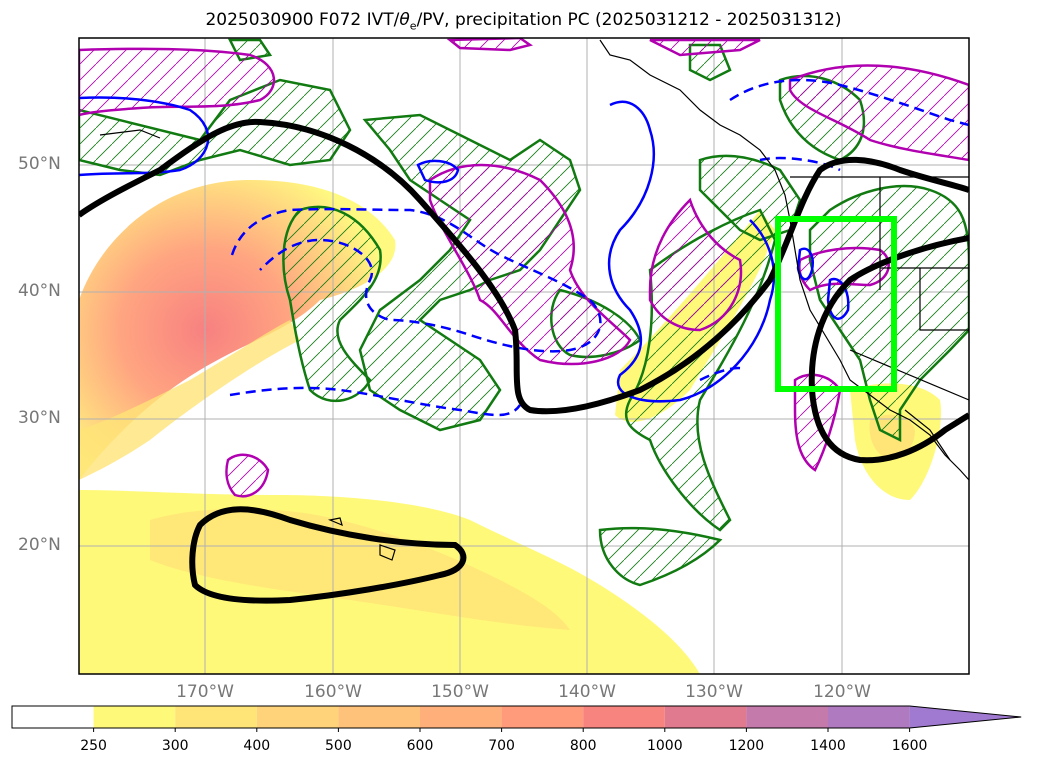 The height and width of the screenshot is (767, 1047). What do you see at coordinates (587, 692) in the screenshot?
I see `lon-label-140w: 140°W` at bounding box center [587, 692].